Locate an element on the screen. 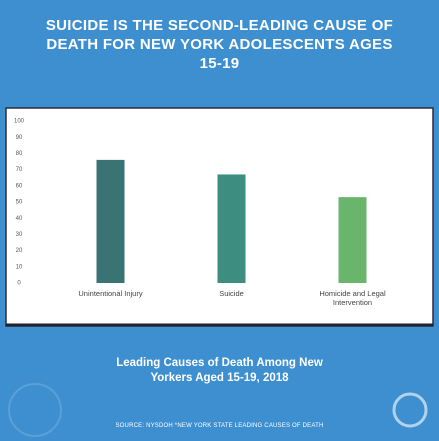  y-tick-label: 80 is located at coordinates (19, 154).